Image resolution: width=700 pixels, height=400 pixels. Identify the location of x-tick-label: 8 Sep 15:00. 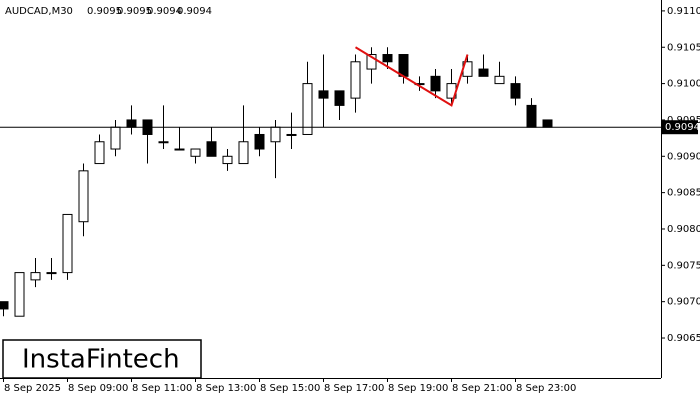
(290, 388).